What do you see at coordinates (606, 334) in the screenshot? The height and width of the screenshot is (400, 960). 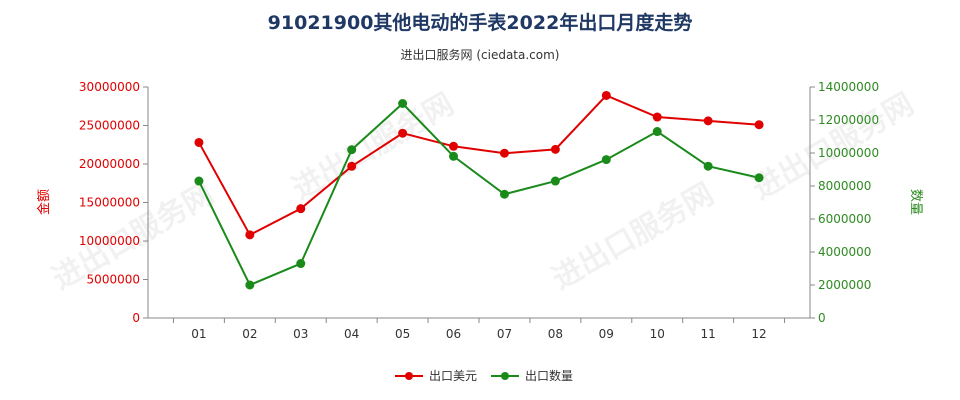 I see `x-axis-tick-label: 09` at bounding box center [606, 334].